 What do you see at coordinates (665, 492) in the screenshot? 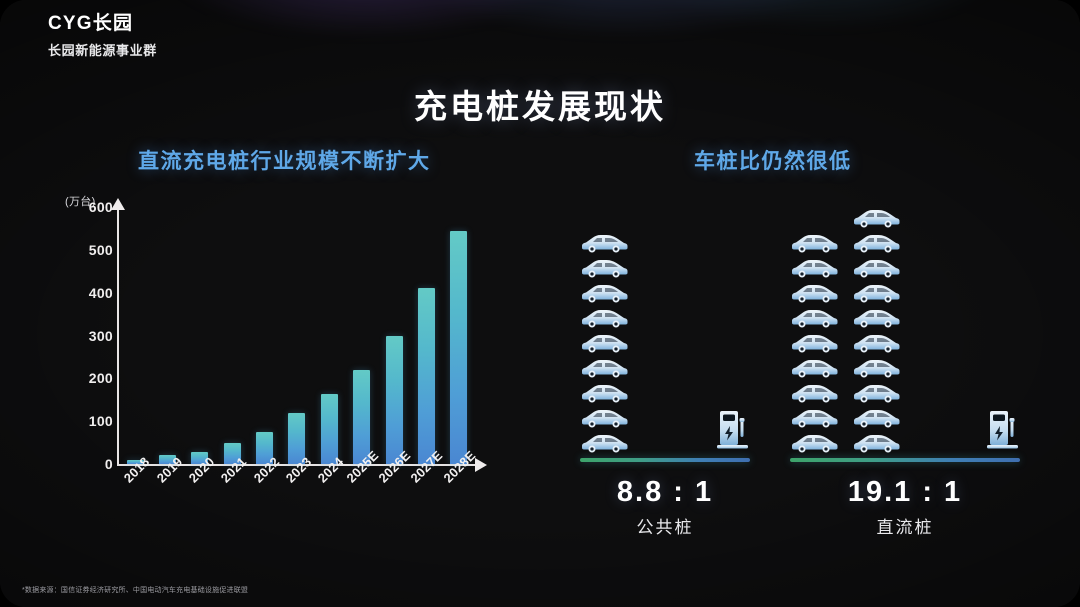
I see `ratio-value-public: 8.8 : 1` at bounding box center [665, 492].